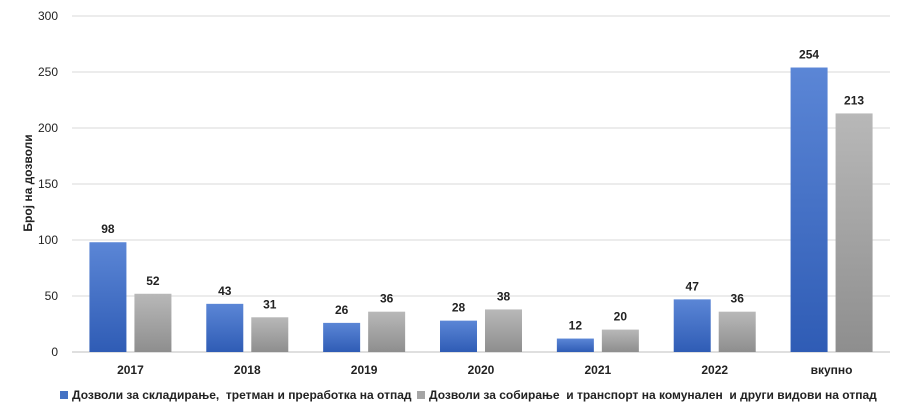  What do you see at coordinates (28, 182) in the screenshot?
I see `y-axis-label: Број на дозволи` at bounding box center [28, 182].